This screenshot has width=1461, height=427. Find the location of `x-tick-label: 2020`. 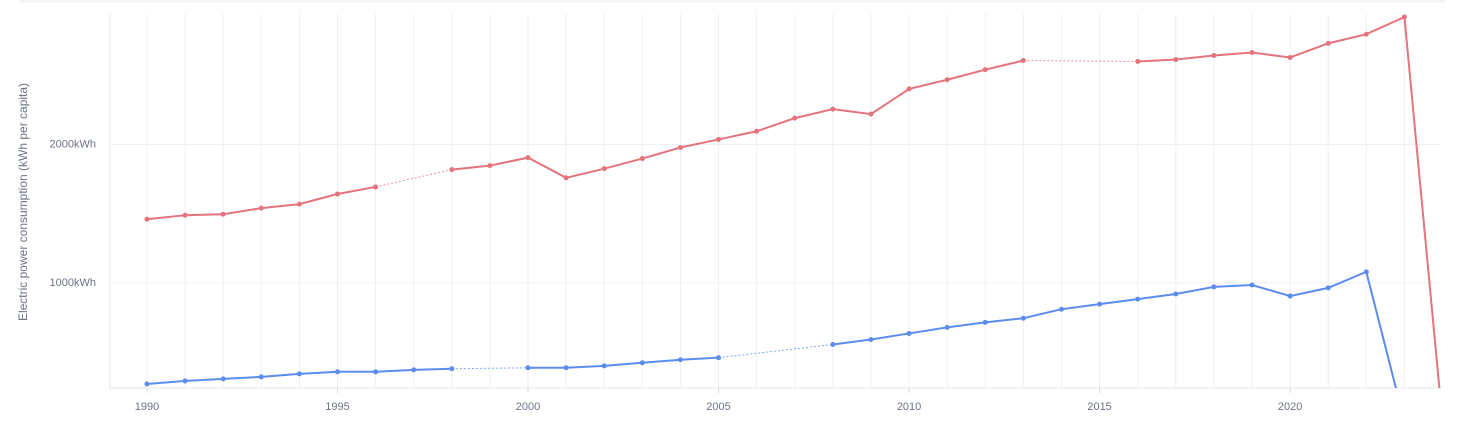

x-tick-label: 2020 is located at coordinates (1290, 407).